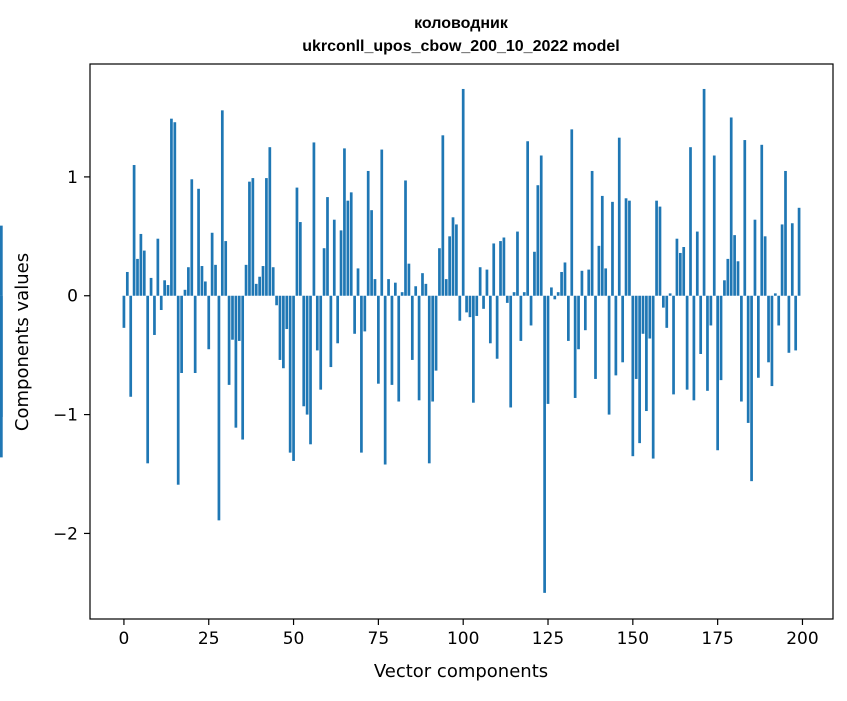  What do you see at coordinates (71, 356) in the screenshot?
I see `y-axis-ticks: −2 −1 0 1` at bounding box center [71, 356].